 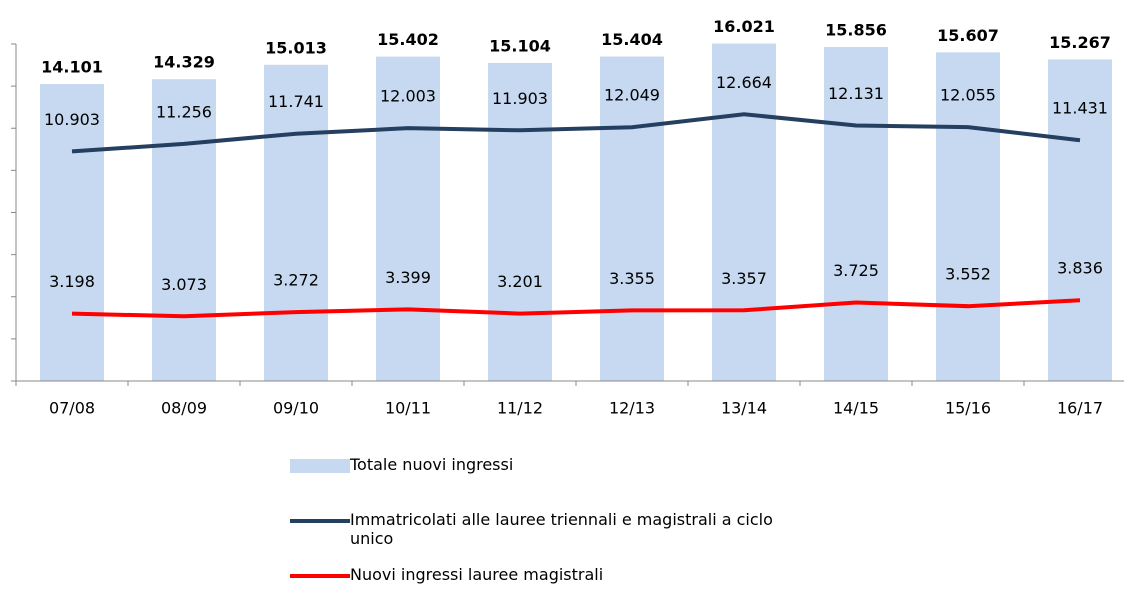 I want to click on x-tick-label: 15/16, so click(x=968, y=408).